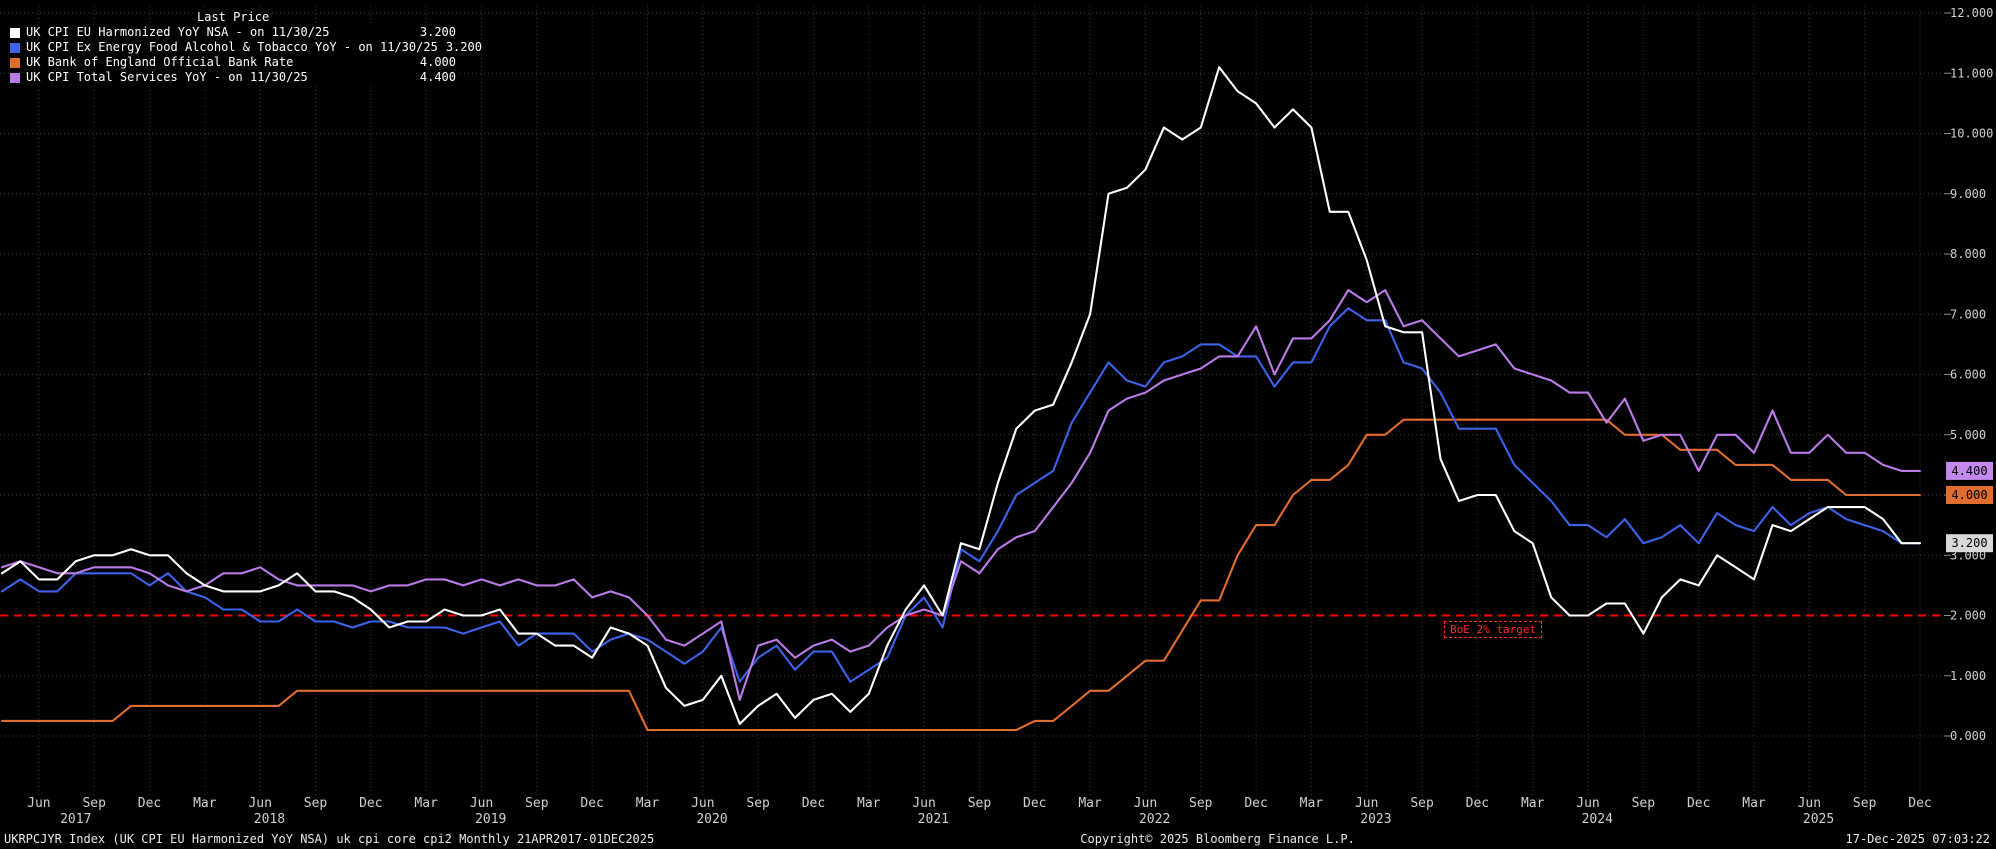  I want to click on y-axis-label: 7.000, so click(1968, 314).